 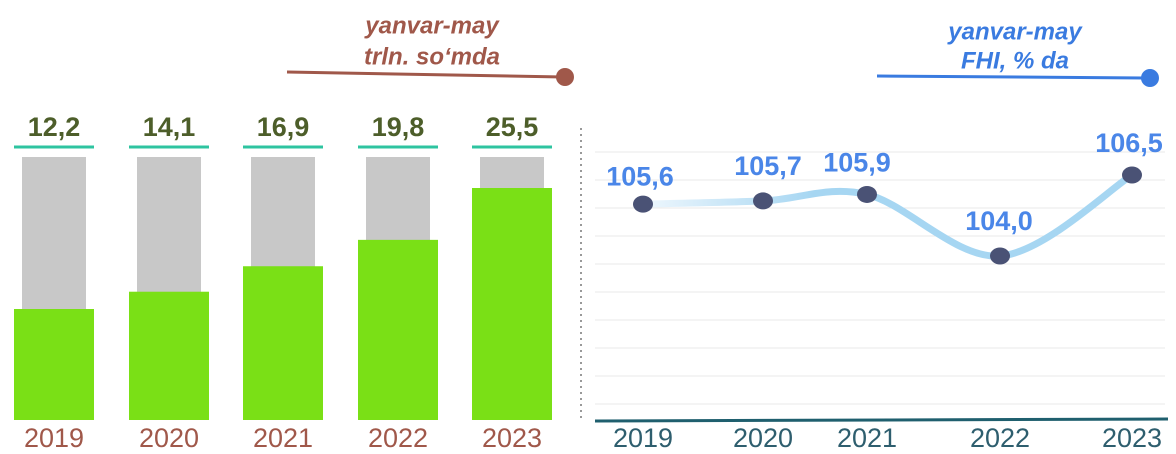 I want to click on data-label: 16,9, so click(x=283, y=127).